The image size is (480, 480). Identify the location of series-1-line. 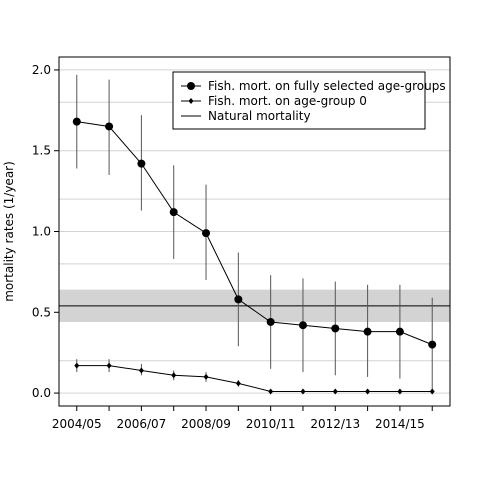
(254, 378).